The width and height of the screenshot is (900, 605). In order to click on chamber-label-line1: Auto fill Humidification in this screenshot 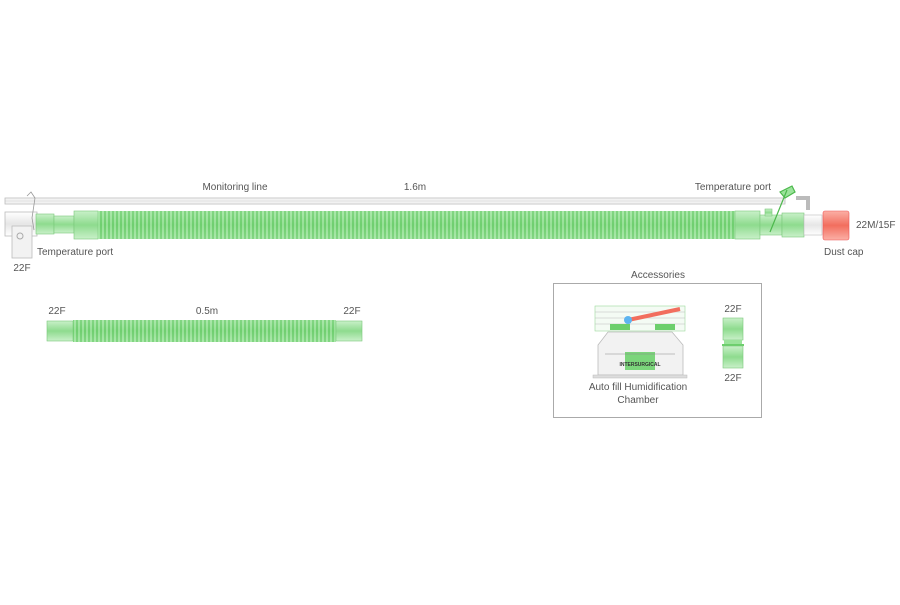, I will do `click(638, 387)`.